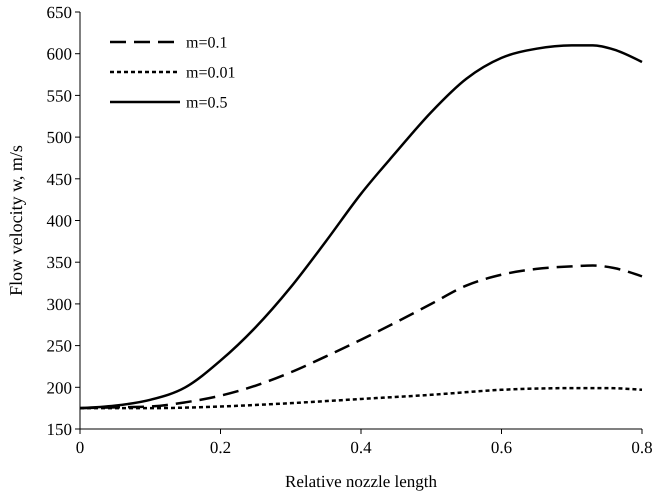  Describe the element at coordinates (59, 346) in the screenshot. I see `y-tick-label: 250` at that location.